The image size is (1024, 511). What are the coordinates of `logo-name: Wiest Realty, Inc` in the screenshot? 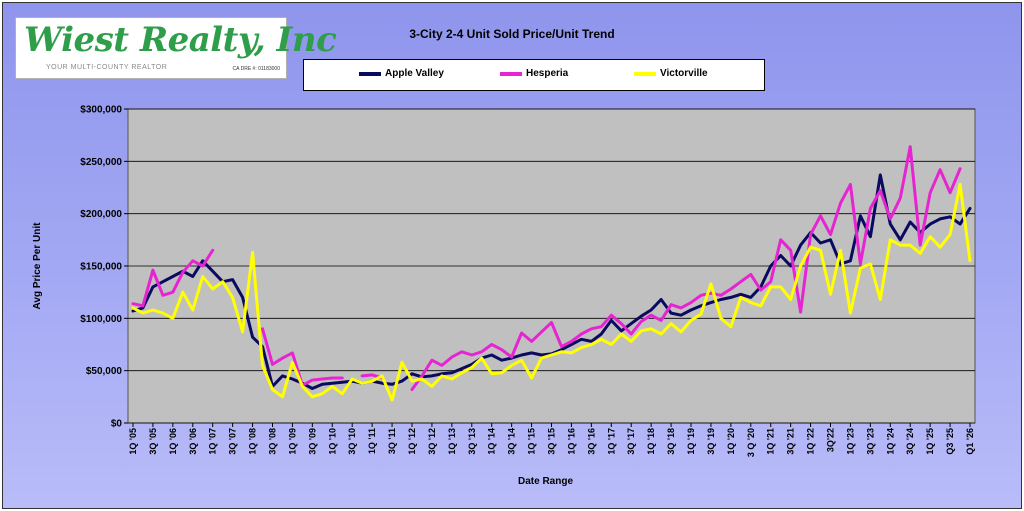 It's located at (180, 40).